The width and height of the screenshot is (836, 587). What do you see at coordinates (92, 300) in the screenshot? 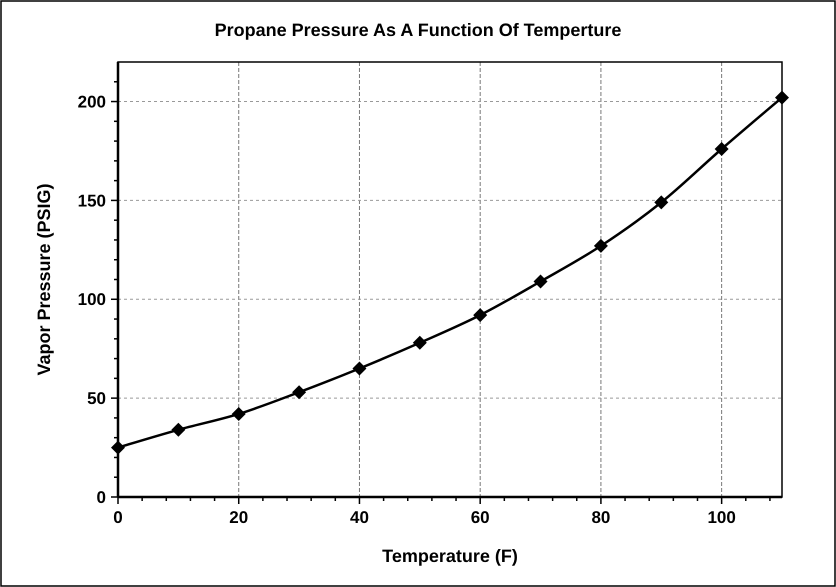
I see `y-tick-label: 100` at bounding box center [92, 300].